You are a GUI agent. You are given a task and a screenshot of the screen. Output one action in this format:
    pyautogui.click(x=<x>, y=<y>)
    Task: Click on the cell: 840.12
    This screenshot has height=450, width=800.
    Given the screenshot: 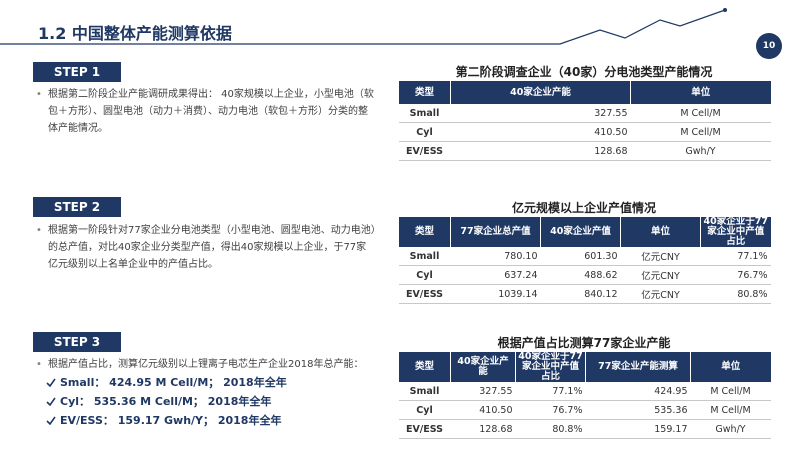 What is the action you would take?
    pyautogui.click(x=580, y=294)
    